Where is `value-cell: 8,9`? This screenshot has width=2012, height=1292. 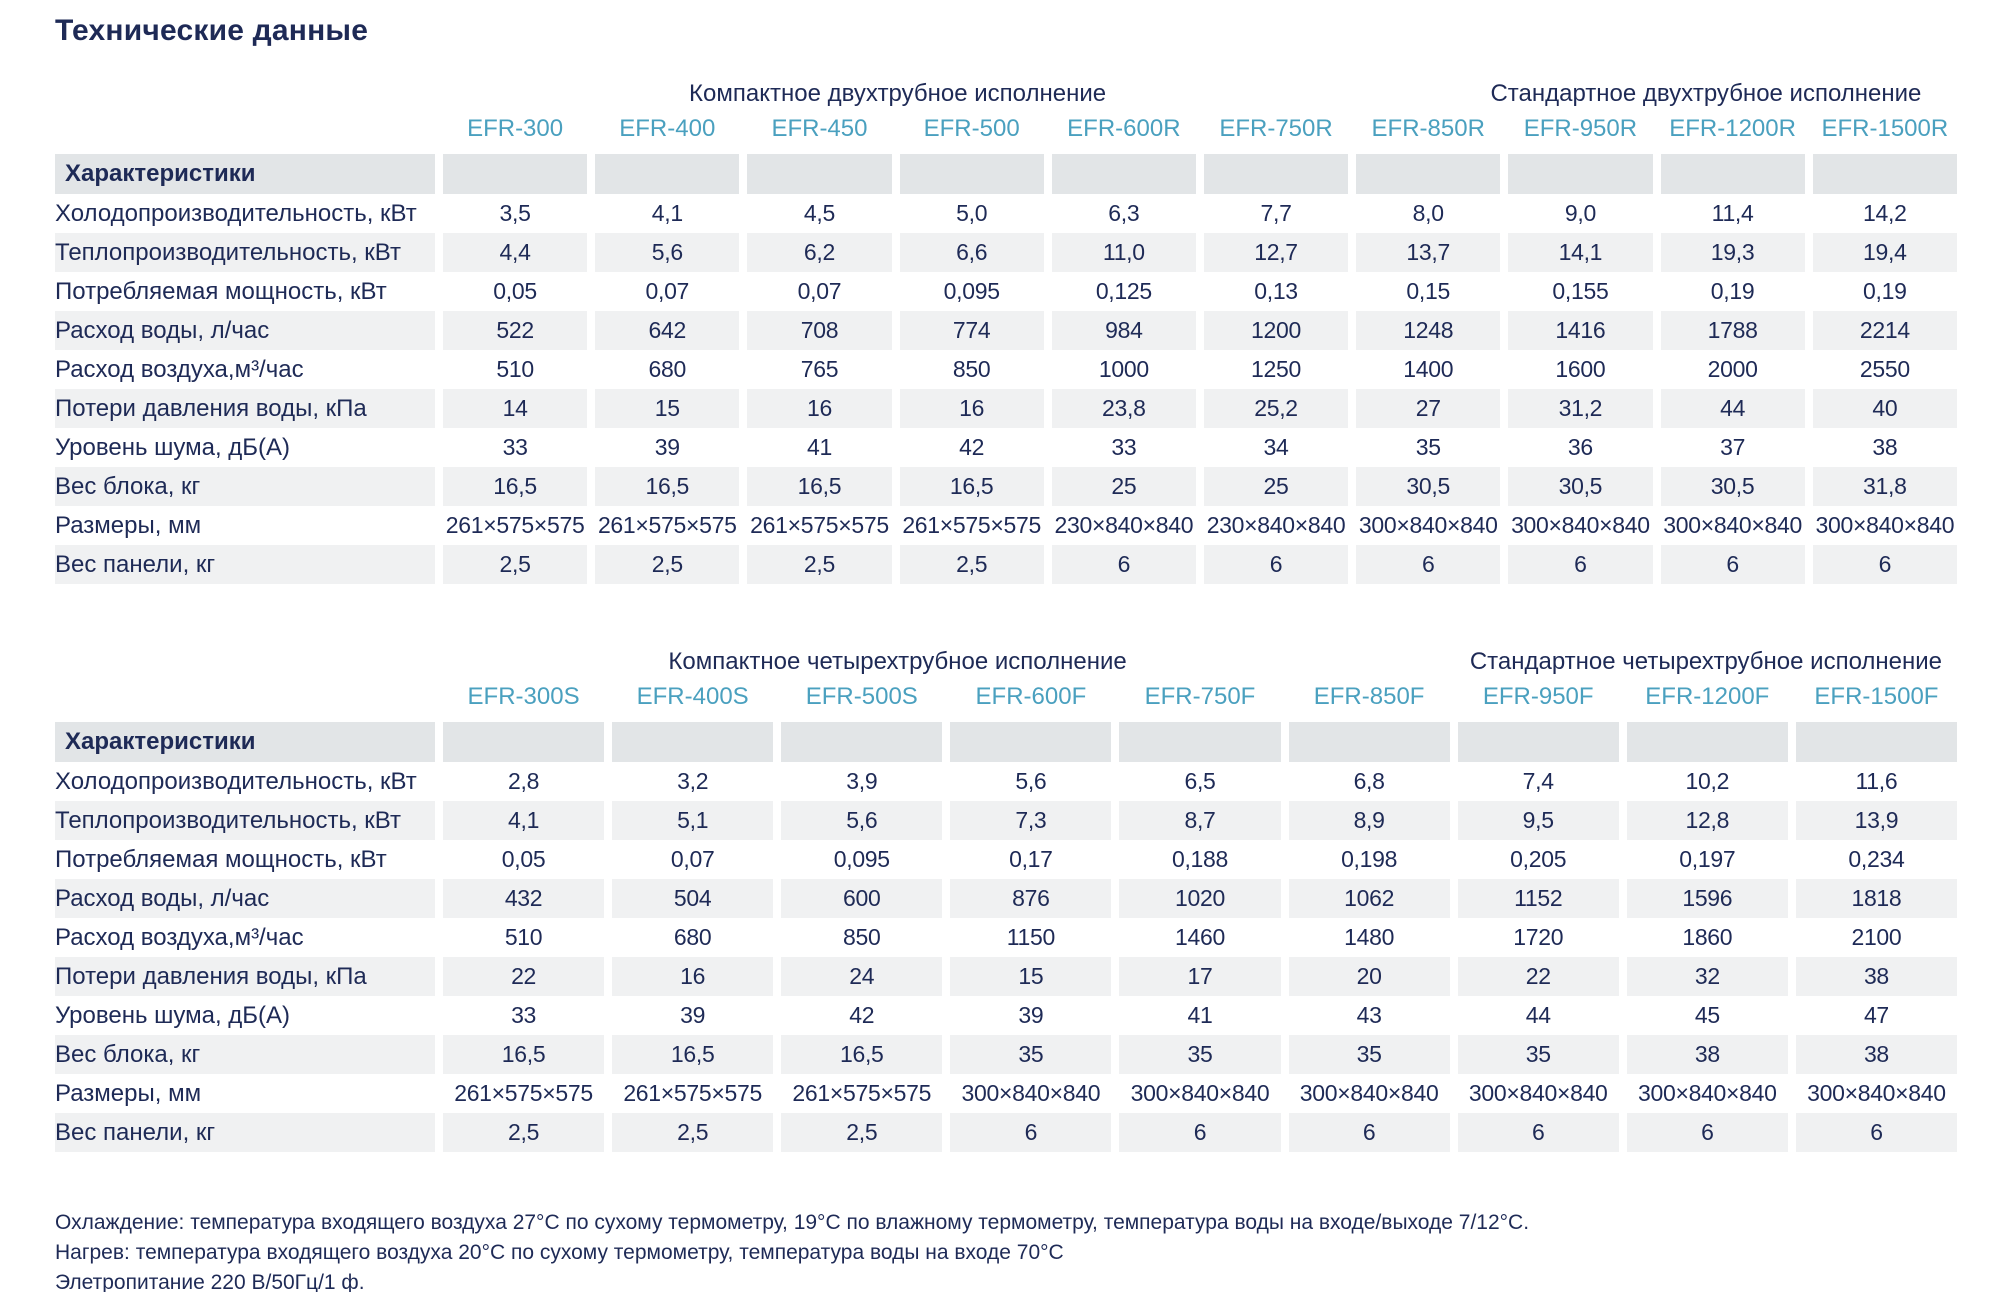
value-cell: 8,9 is located at coordinates (1369, 820).